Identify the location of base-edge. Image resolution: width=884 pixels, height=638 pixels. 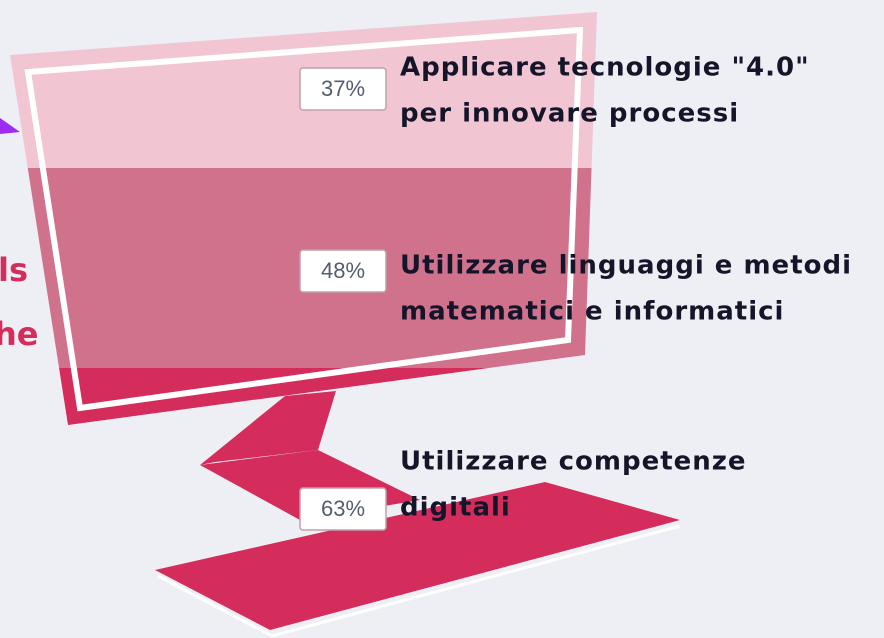
(419, 581).